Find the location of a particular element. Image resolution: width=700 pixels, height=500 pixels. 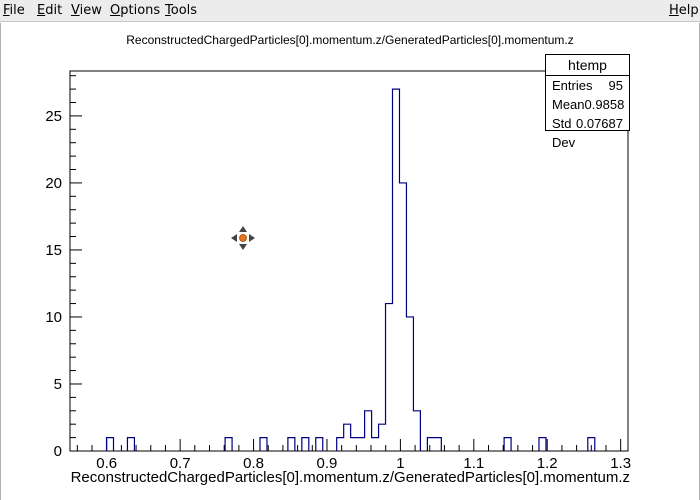

menu-edit-label: dit is located at coordinates (54, 10).